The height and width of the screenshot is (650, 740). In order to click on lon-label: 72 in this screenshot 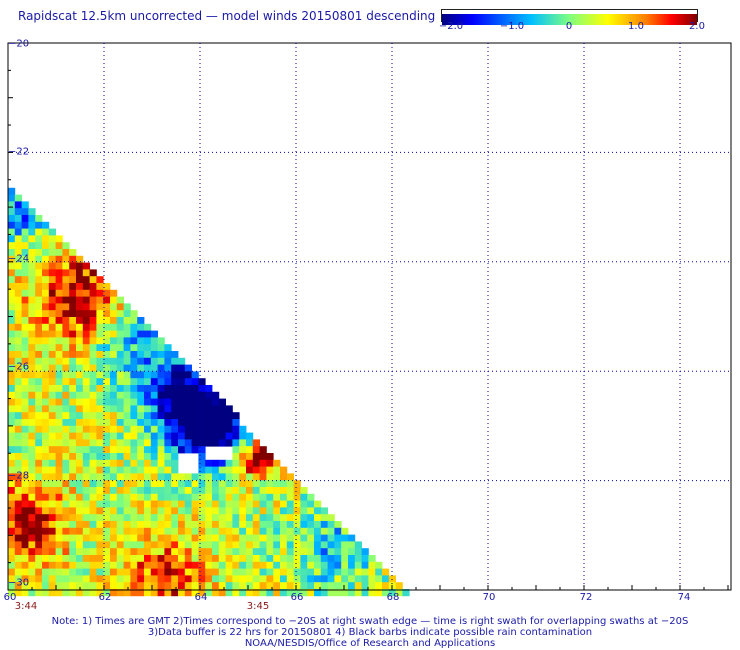, I will do `click(586, 597)`.